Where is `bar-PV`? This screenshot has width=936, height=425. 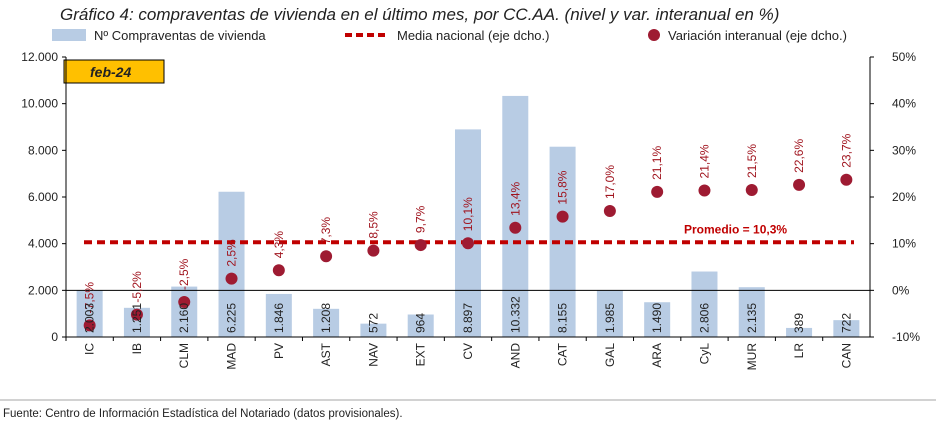 bar-PV is located at coordinates (278, 315).